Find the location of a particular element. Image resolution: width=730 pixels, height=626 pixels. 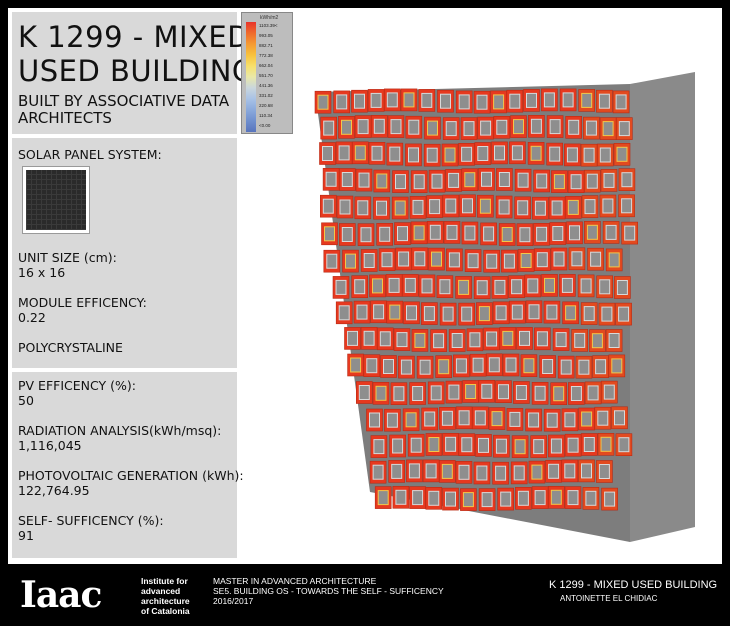

solar-panel-grid is located at coordinates (56, 200).